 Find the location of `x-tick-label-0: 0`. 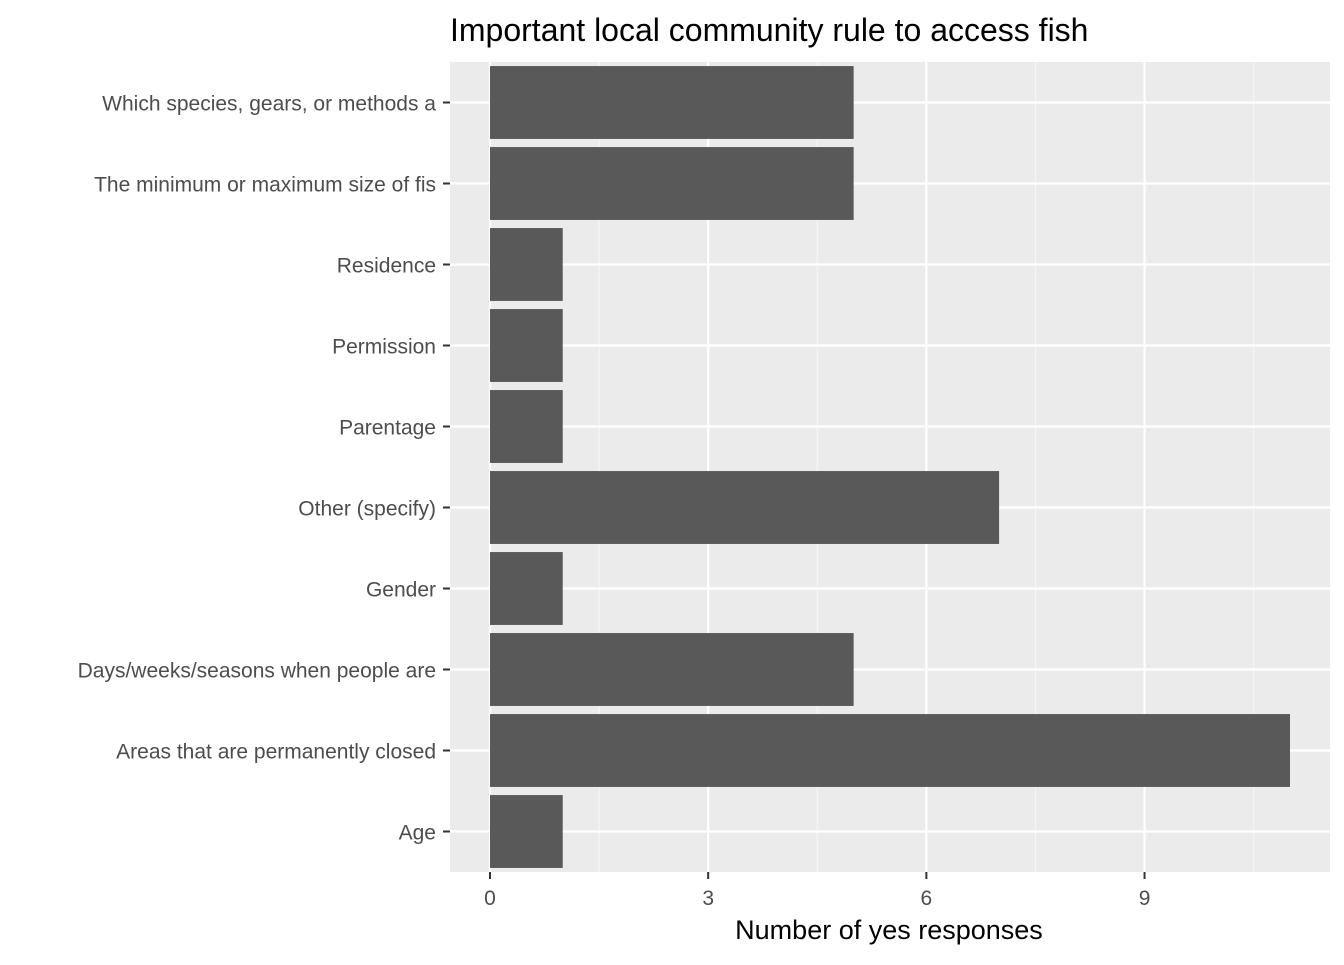

x-tick-label-0: 0 is located at coordinates (490, 898).